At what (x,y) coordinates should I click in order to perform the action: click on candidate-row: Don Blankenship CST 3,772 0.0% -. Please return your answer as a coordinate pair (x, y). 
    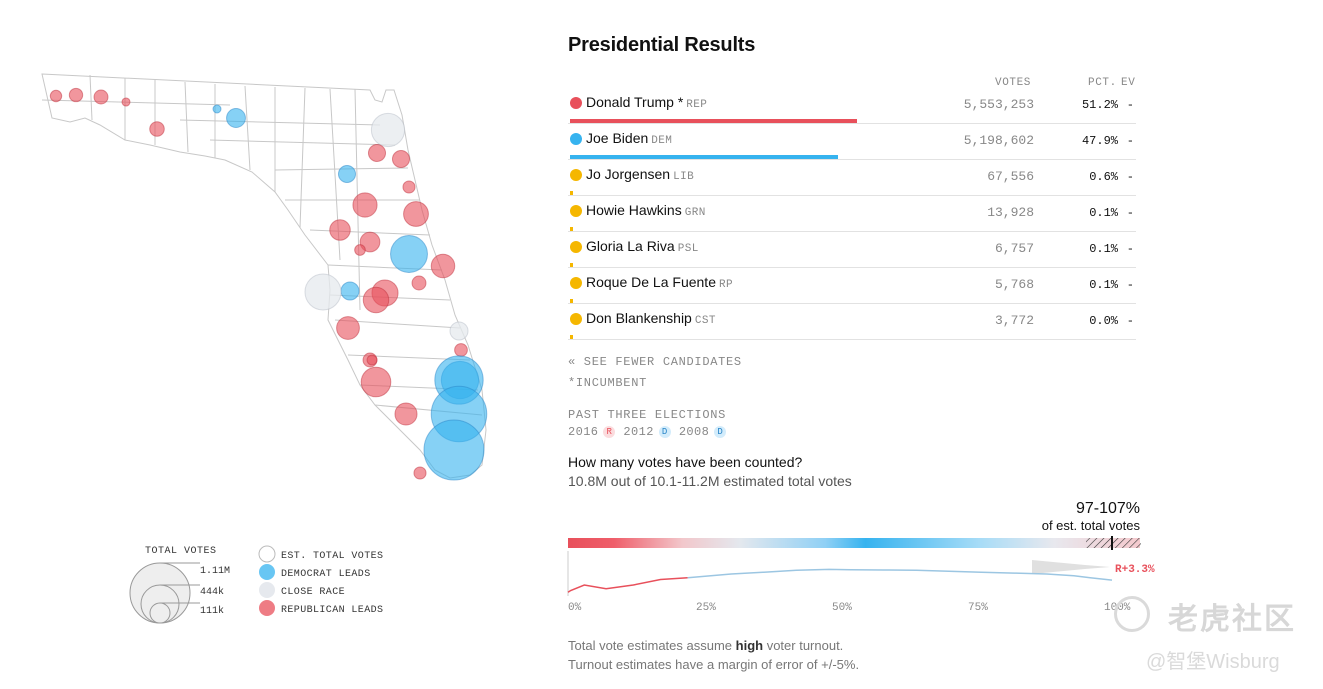
    Looking at the image, I should click on (852, 322).